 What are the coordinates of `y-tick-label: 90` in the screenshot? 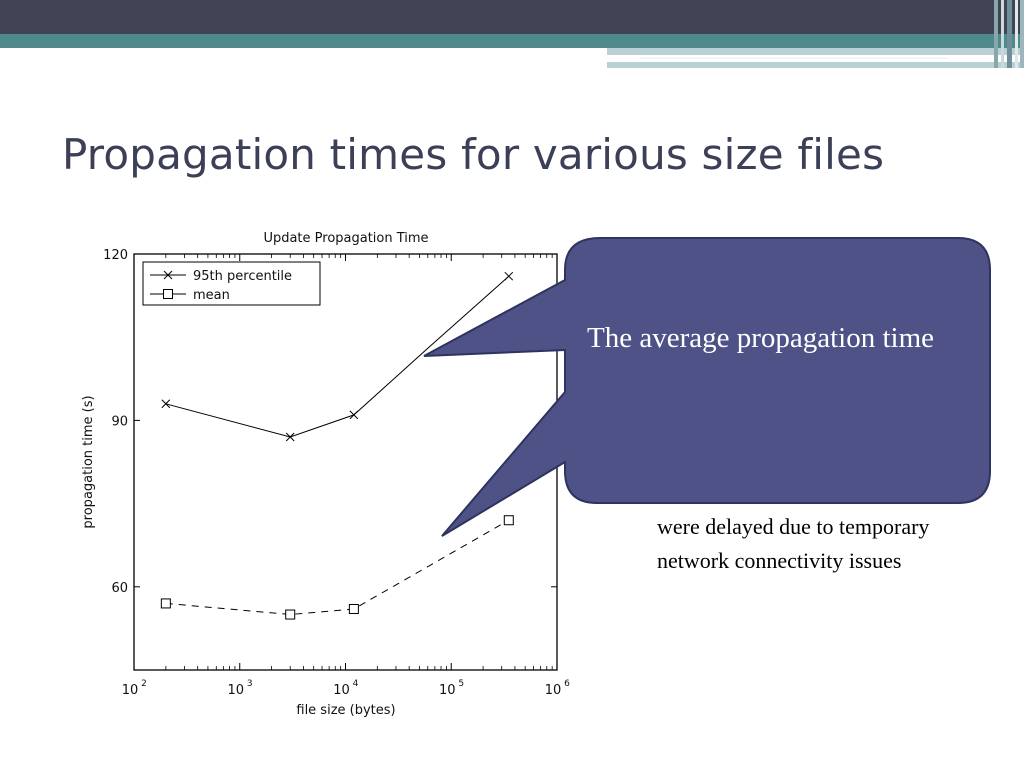 It's located at (119, 421).